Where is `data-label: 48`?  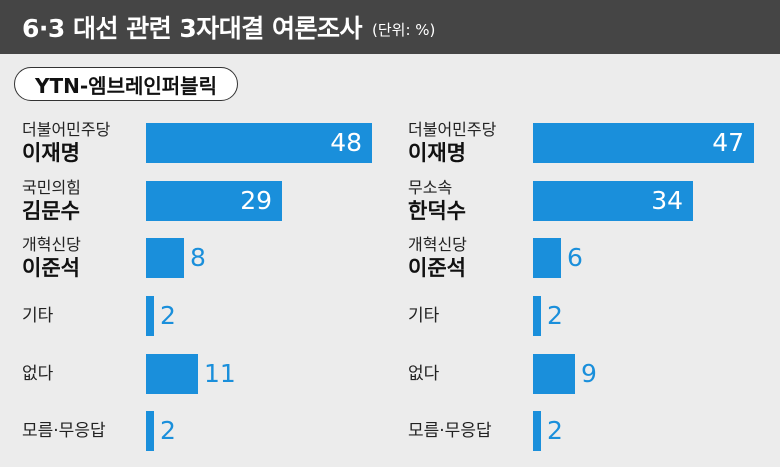 data-label: 48 is located at coordinates (346, 142).